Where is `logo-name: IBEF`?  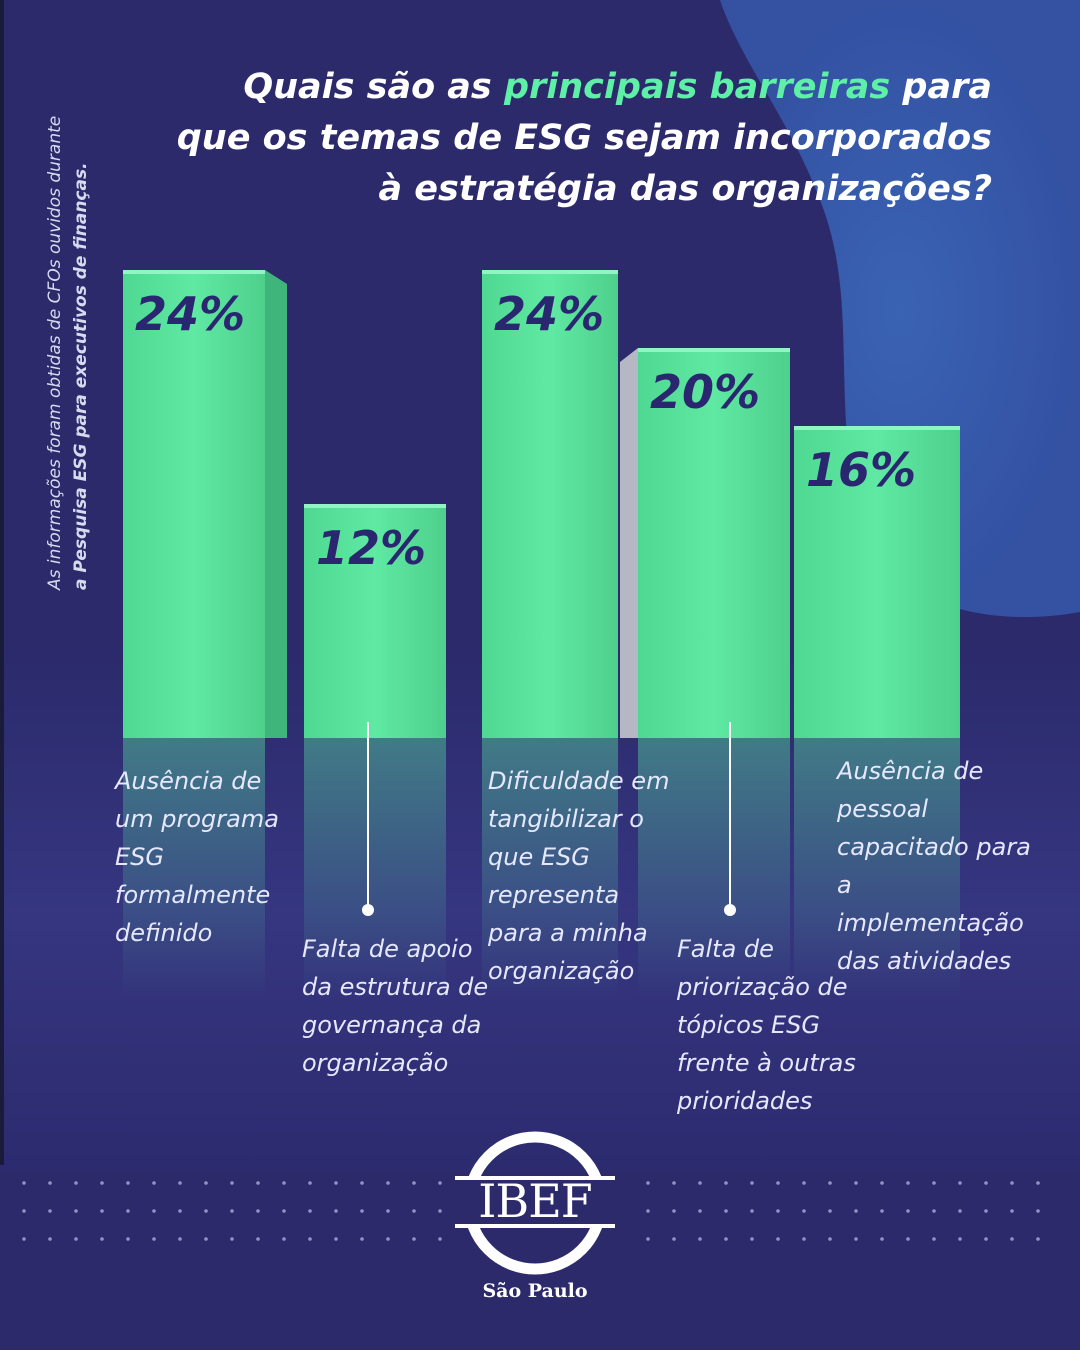 logo-name: IBEF is located at coordinates (535, 1201).